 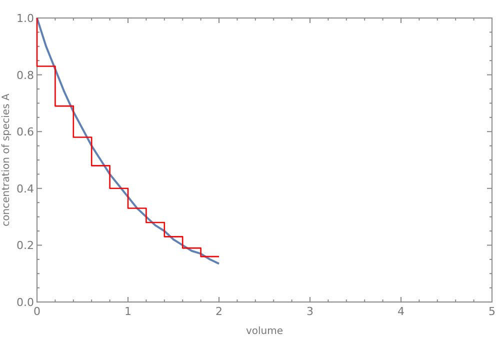 I want to click on x-tick-label: 3, so click(x=310, y=311).